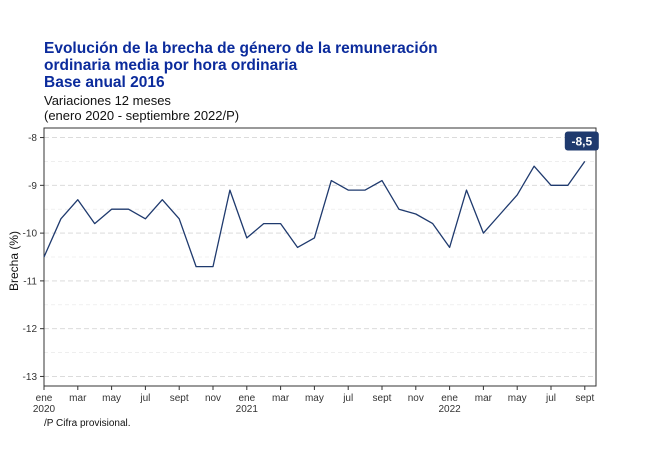 The height and width of the screenshot is (476, 650). I want to click on footnote: /P Cifra provisional., so click(87, 423).